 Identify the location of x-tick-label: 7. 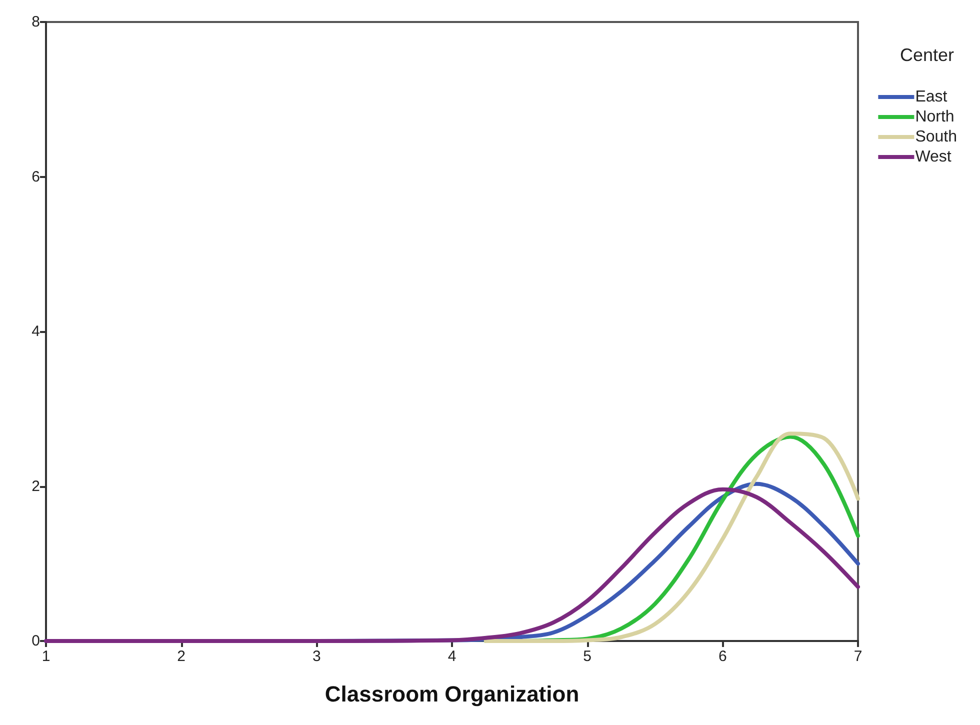
(858, 656).